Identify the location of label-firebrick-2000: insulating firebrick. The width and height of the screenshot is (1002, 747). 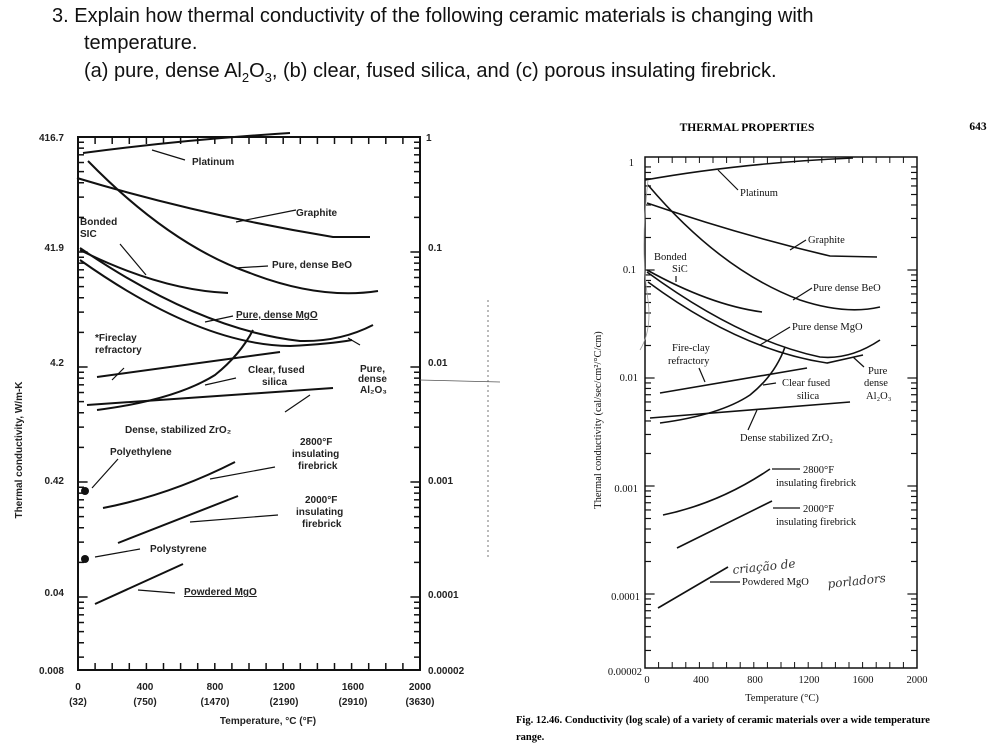
(816, 522).